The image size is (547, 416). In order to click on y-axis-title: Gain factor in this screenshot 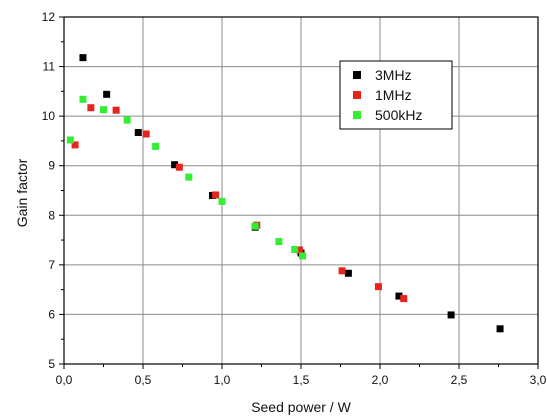, I will do `click(22, 192)`.